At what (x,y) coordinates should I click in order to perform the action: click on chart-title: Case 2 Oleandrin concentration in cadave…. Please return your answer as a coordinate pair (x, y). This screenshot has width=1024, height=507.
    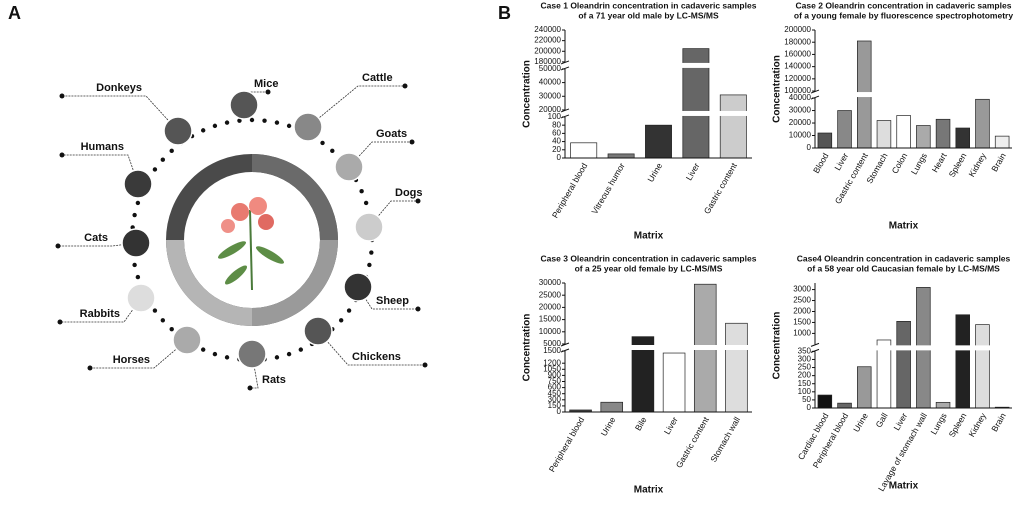
    Looking at the image, I should click on (904, 5).